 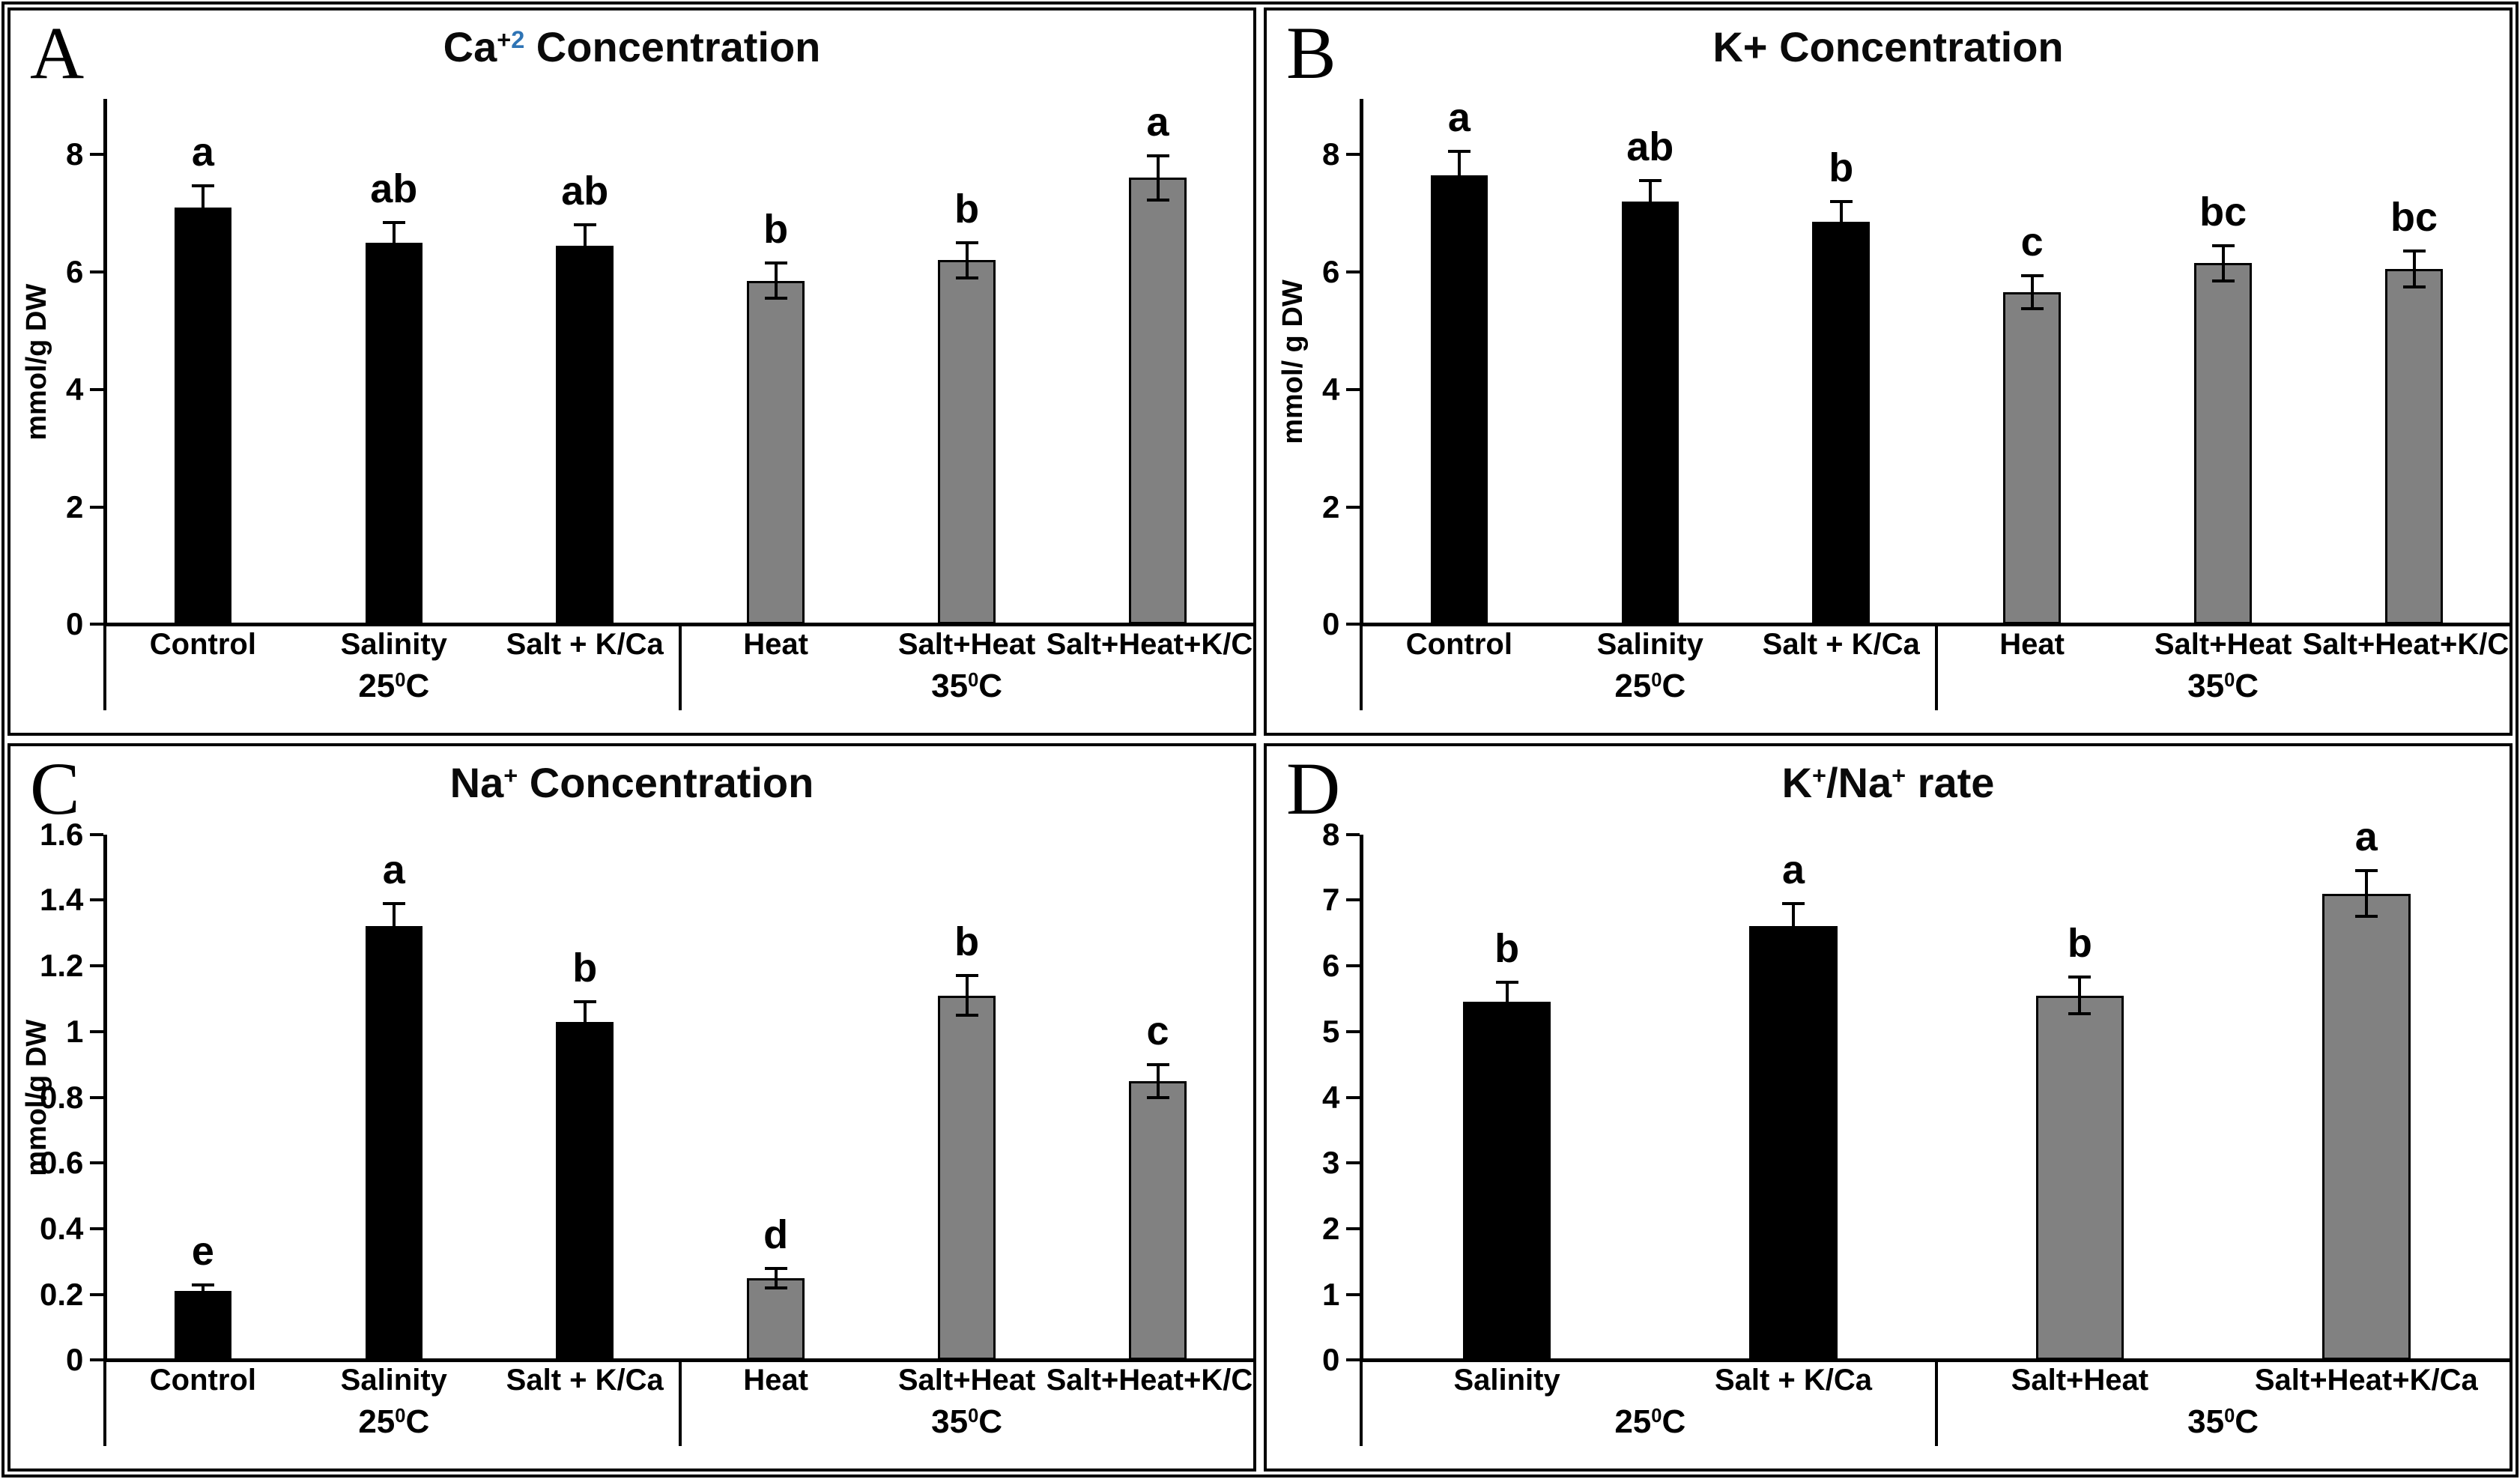 I want to click on significance-letter-salt-heat-k-ca: bc, so click(x=2414, y=218).